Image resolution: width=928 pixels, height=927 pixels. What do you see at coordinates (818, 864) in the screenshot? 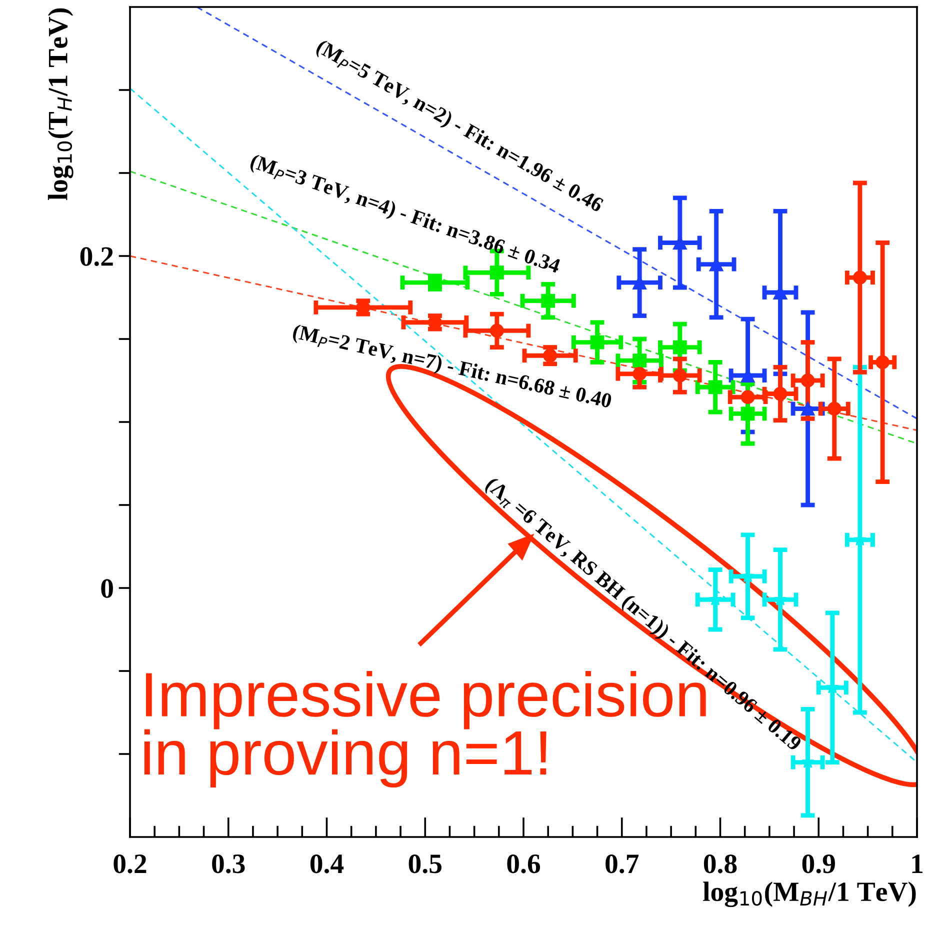
I see `x-tick-label: 0.9` at bounding box center [818, 864].